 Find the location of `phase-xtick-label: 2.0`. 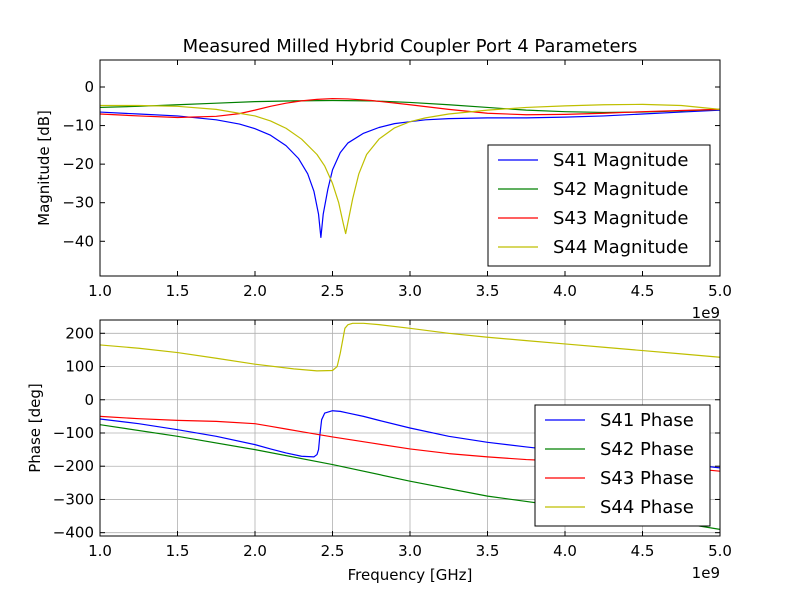

phase-xtick-label: 2.0 is located at coordinates (255, 551).